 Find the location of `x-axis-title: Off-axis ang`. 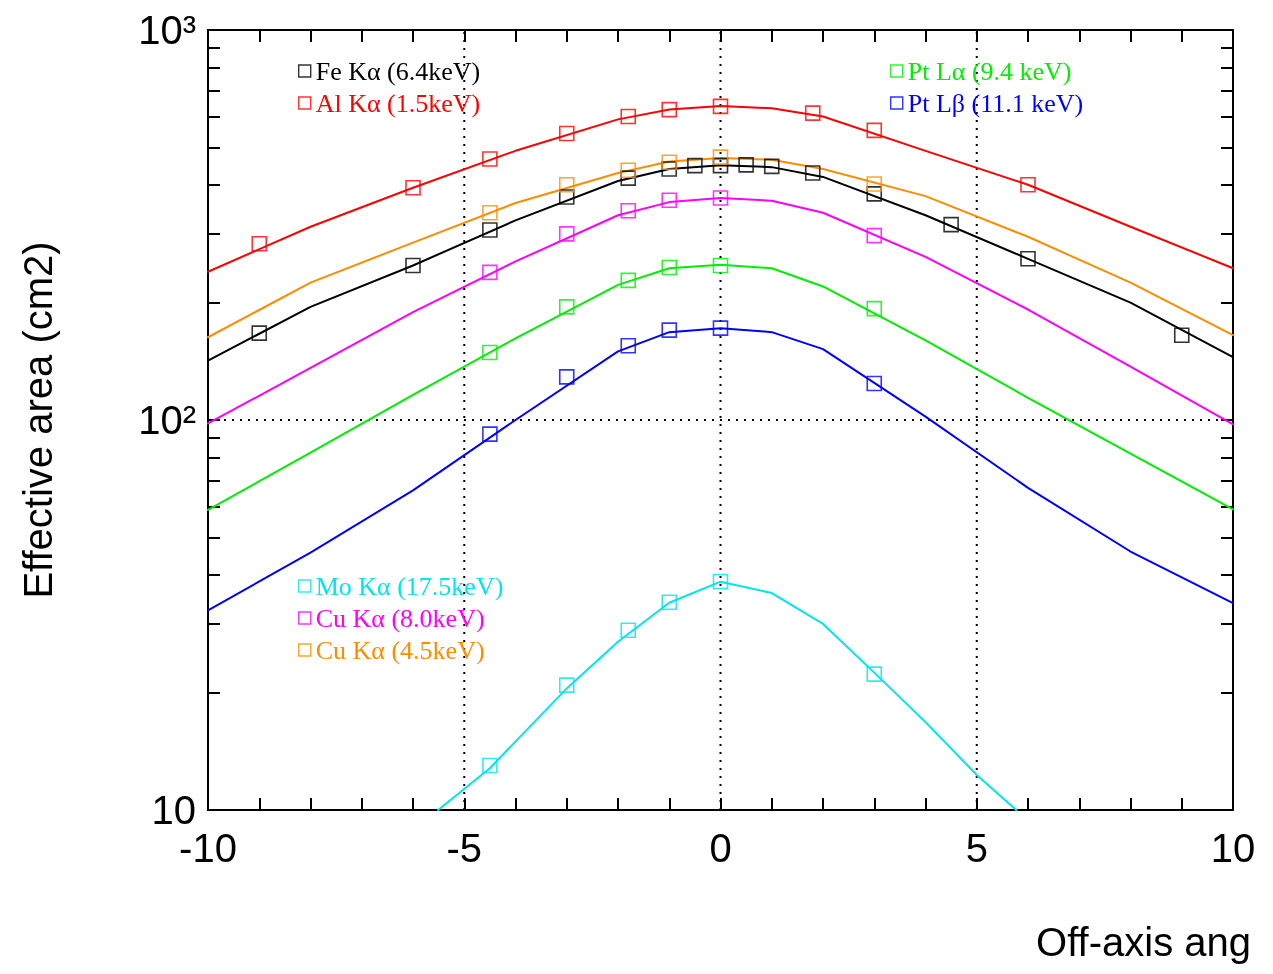

x-axis-title: Off-axis ang is located at coordinates (1143, 942).